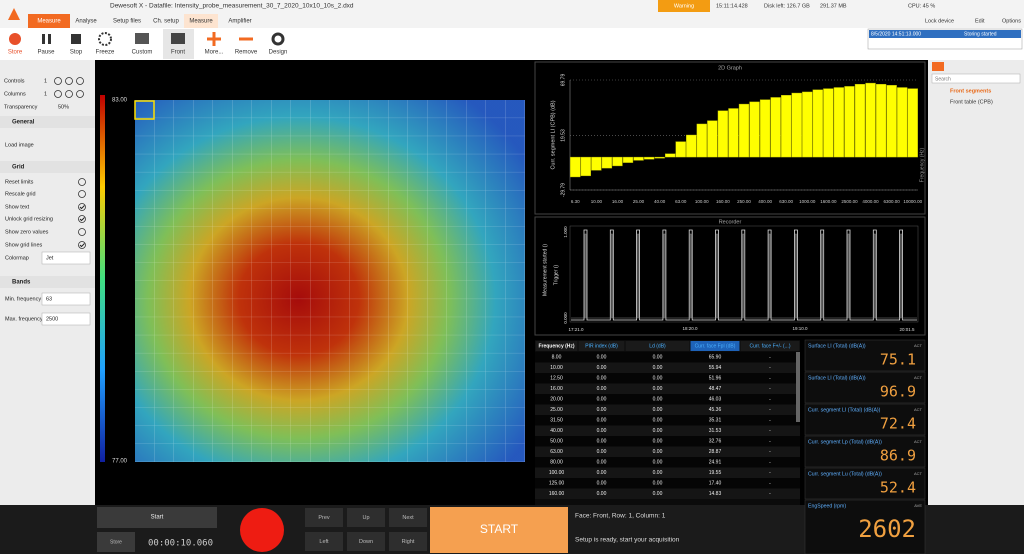 The width and height of the screenshot is (1024, 554). What do you see at coordinates (144, 110) in the screenshot?
I see `selected-cell` at bounding box center [144, 110].